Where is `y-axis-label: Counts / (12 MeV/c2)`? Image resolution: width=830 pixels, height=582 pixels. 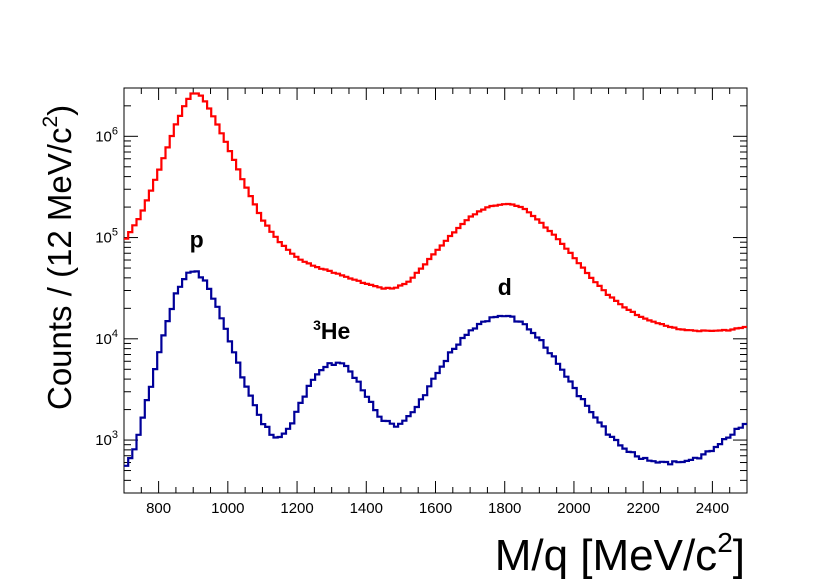
y-axis-label: Counts / (12 MeV/c2) is located at coordinates (58, 257).